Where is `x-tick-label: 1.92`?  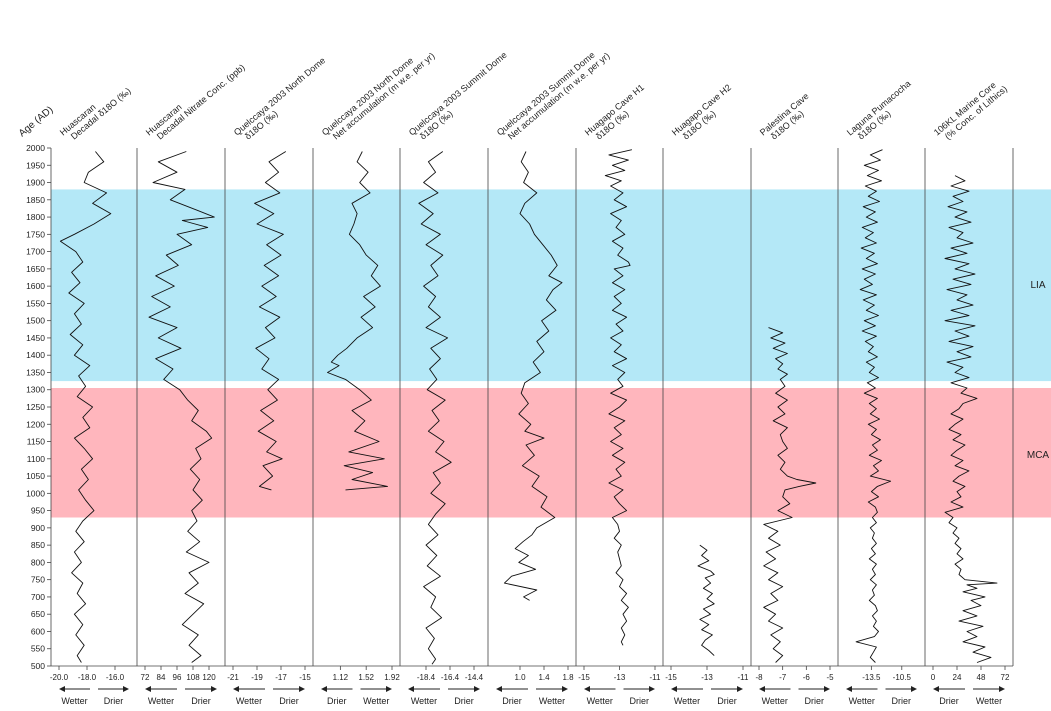 x-tick-label: 1.92 is located at coordinates (392, 677).